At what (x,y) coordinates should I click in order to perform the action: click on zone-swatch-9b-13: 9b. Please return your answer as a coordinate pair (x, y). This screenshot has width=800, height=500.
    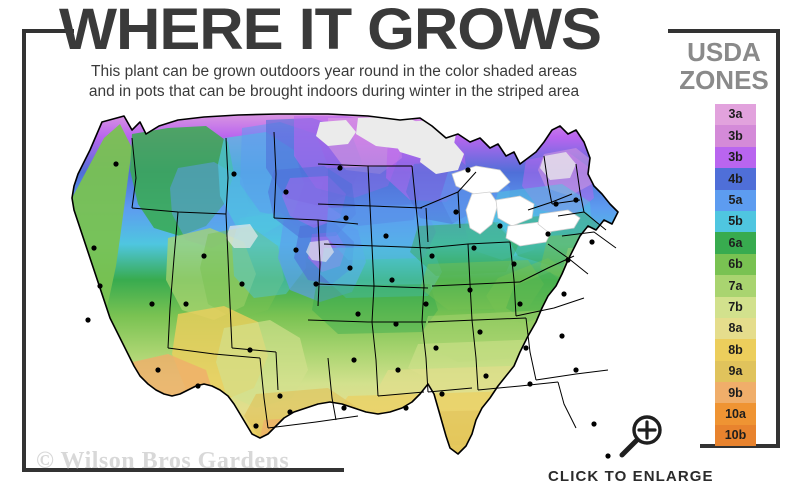
    Looking at the image, I should click on (735, 393).